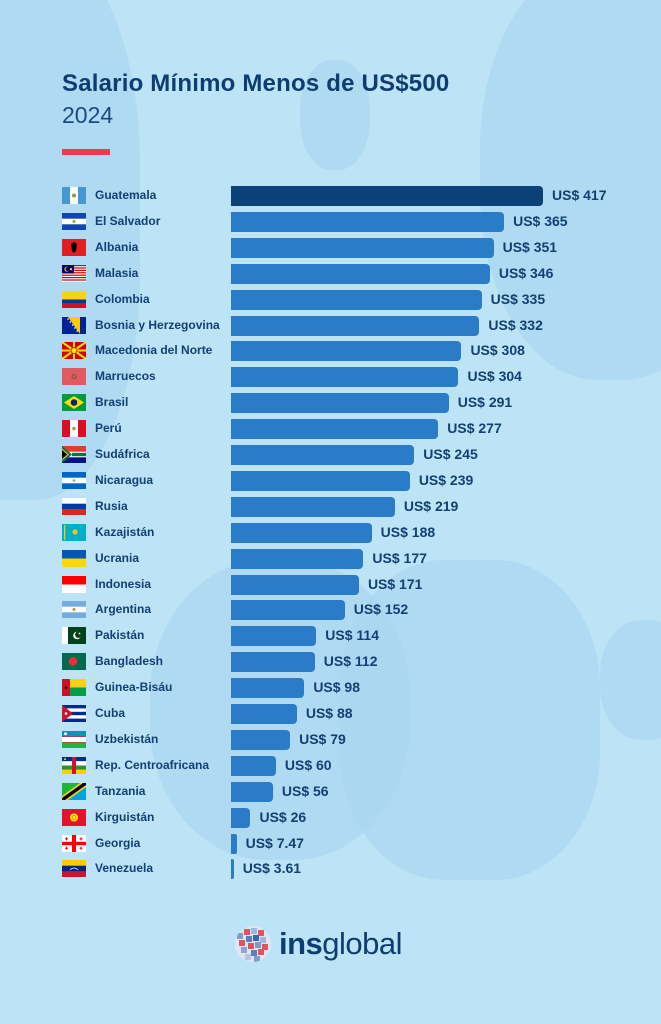 This screenshot has height=1024, width=661. What do you see at coordinates (154, 350) in the screenshot?
I see `country-label: Macedonia del Norte` at bounding box center [154, 350].